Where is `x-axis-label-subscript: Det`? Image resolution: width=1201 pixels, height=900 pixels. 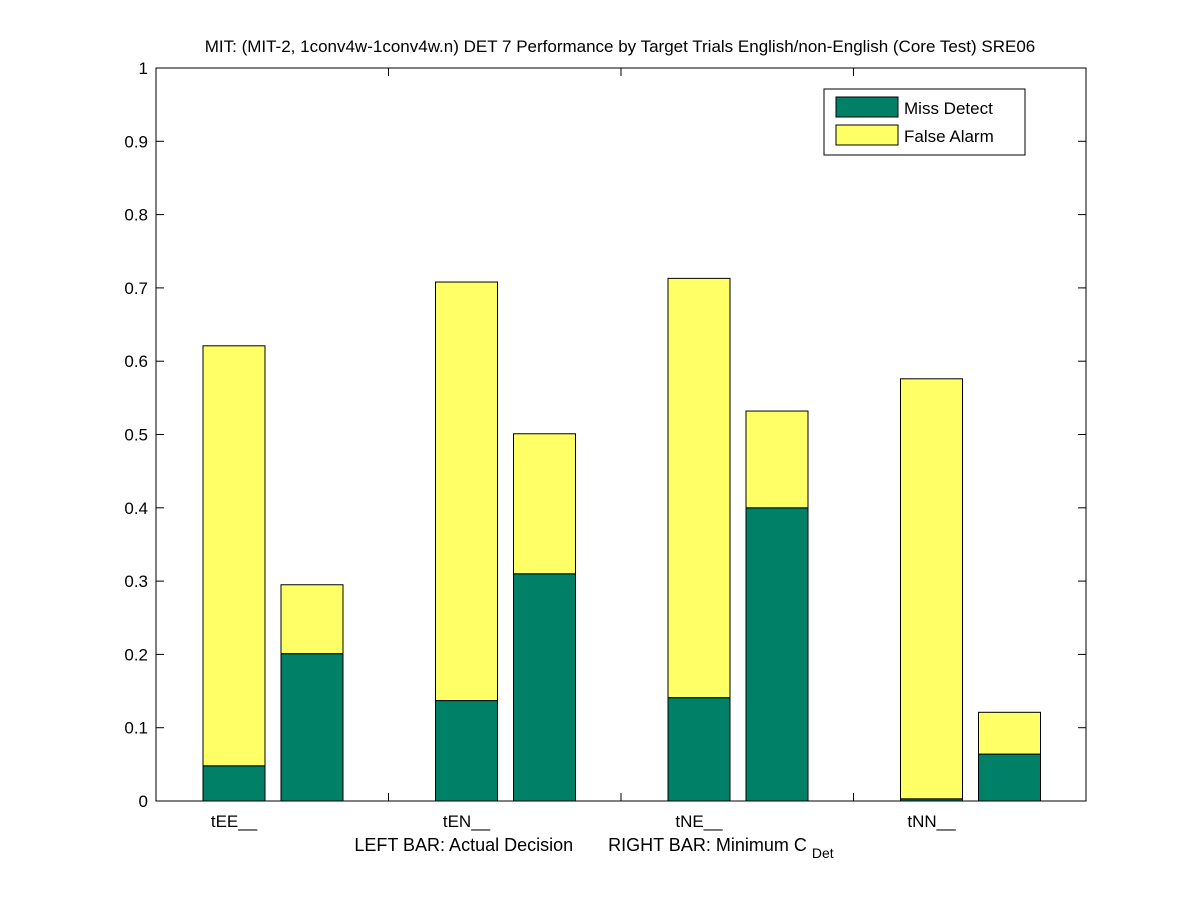 x-axis-label-subscript: Det is located at coordinates (823, 853).